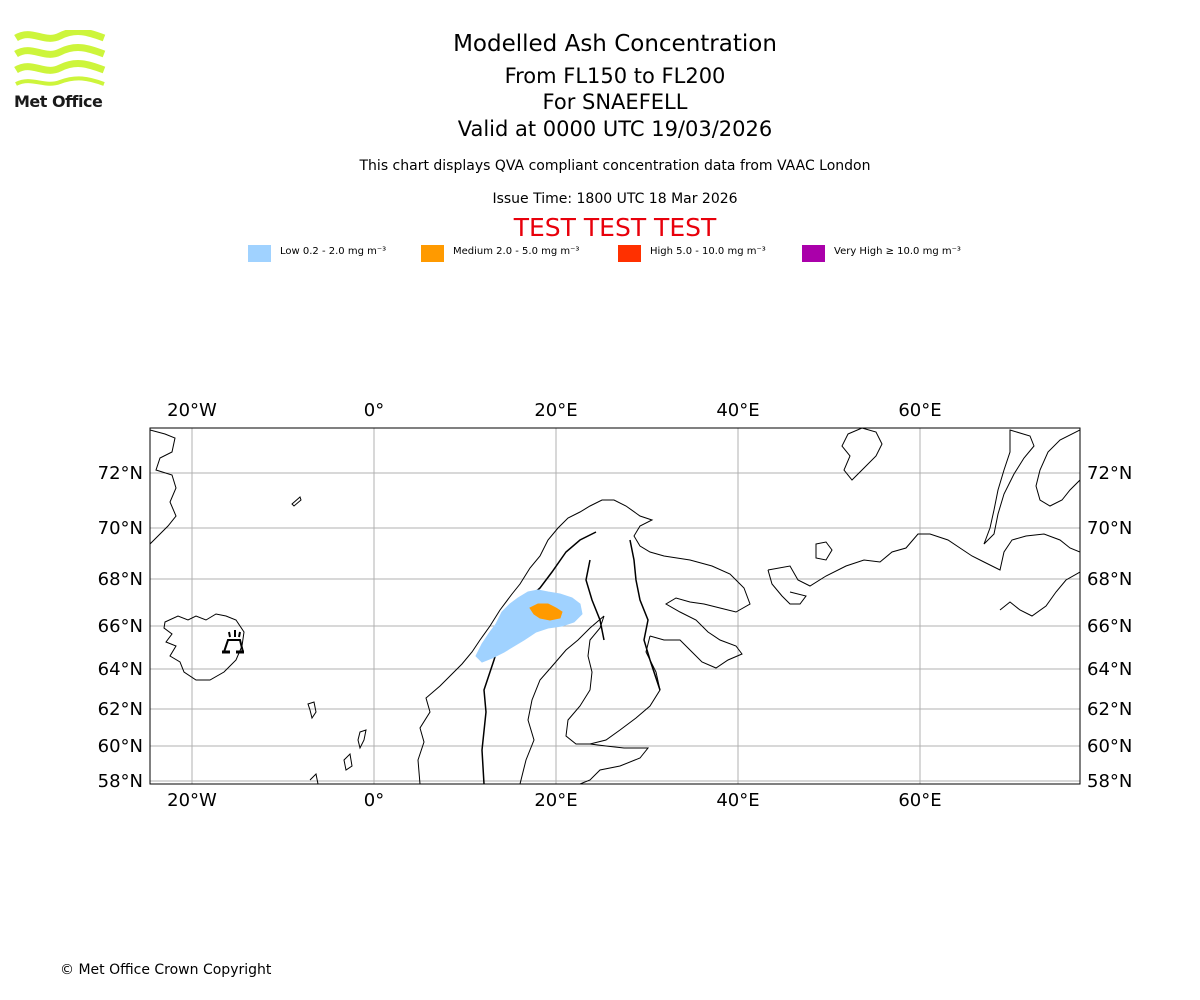 The width and height of the screenshot is (1200, 1000). What do you see at coordinates (516, 251) in the screenshot?
I see `legend-label: Medium 2.0 - 5.0 mg m⁻³` at bounding box center [516, 251].